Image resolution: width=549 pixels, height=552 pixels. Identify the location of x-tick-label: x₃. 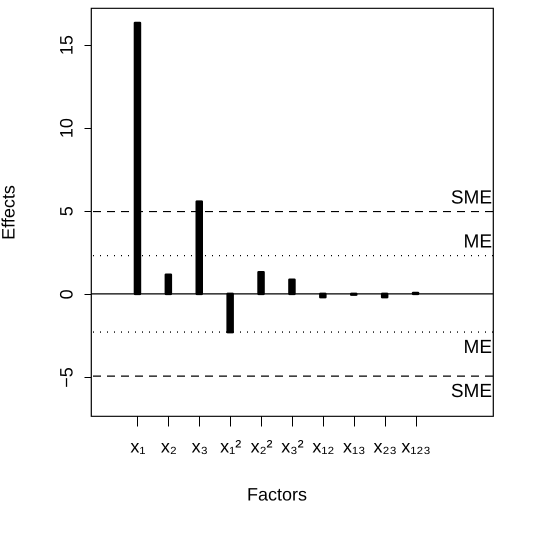
(200, 446).